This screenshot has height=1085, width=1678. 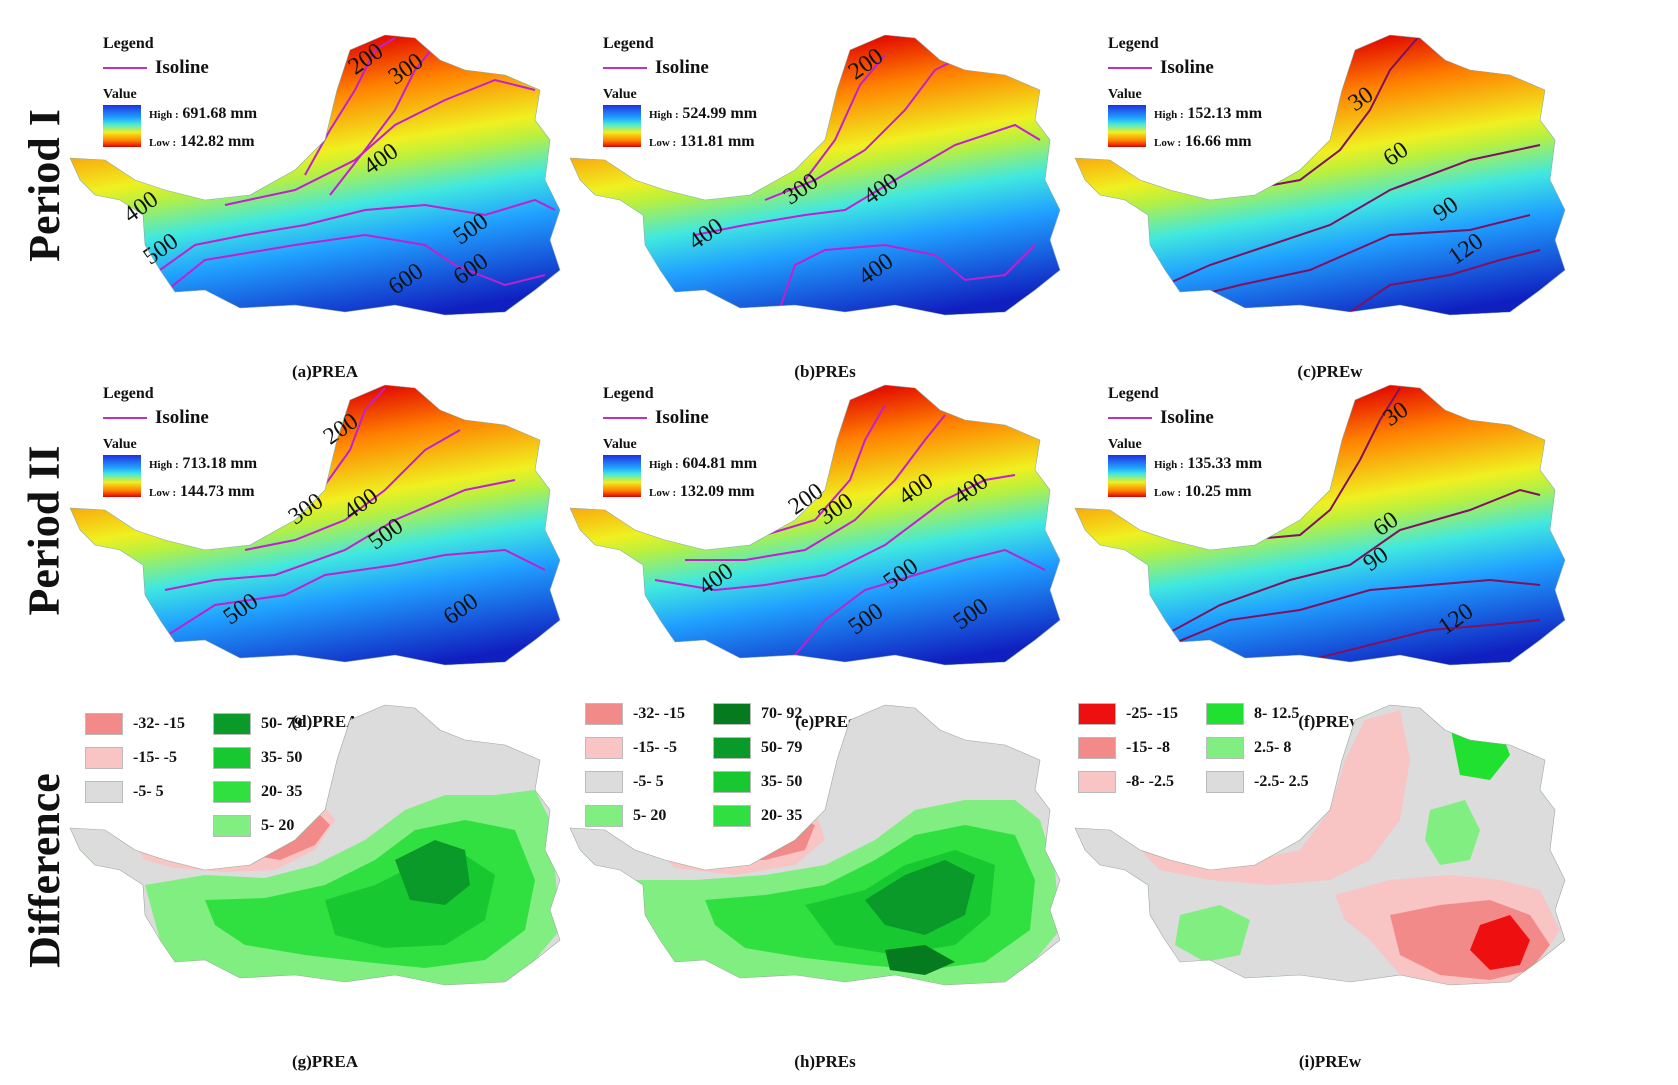 I want to click on high-value: 135.33 mm, so click(x=1225, y=463).